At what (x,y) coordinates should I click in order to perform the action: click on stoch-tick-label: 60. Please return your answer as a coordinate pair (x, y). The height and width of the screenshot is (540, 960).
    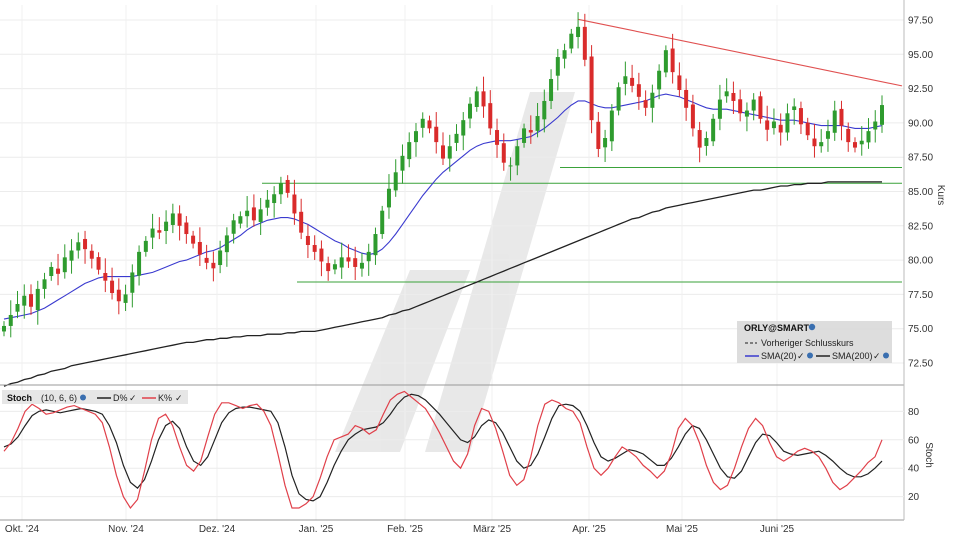
    Looking at the image, I should click on (914, 440).